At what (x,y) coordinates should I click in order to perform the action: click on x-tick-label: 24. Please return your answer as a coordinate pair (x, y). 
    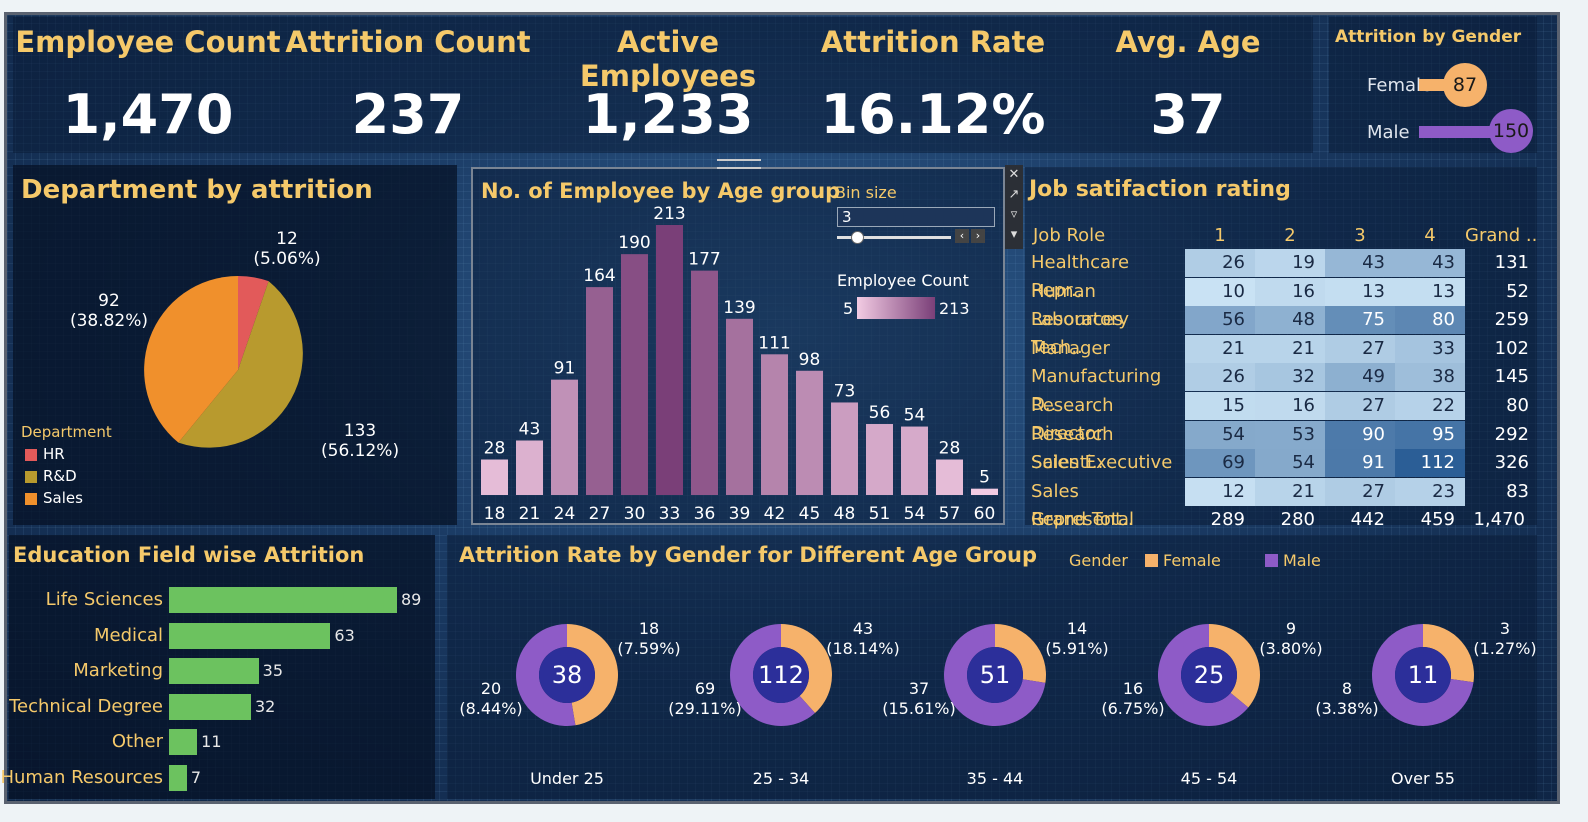
    Looking at the image, I should click on (565, 514).